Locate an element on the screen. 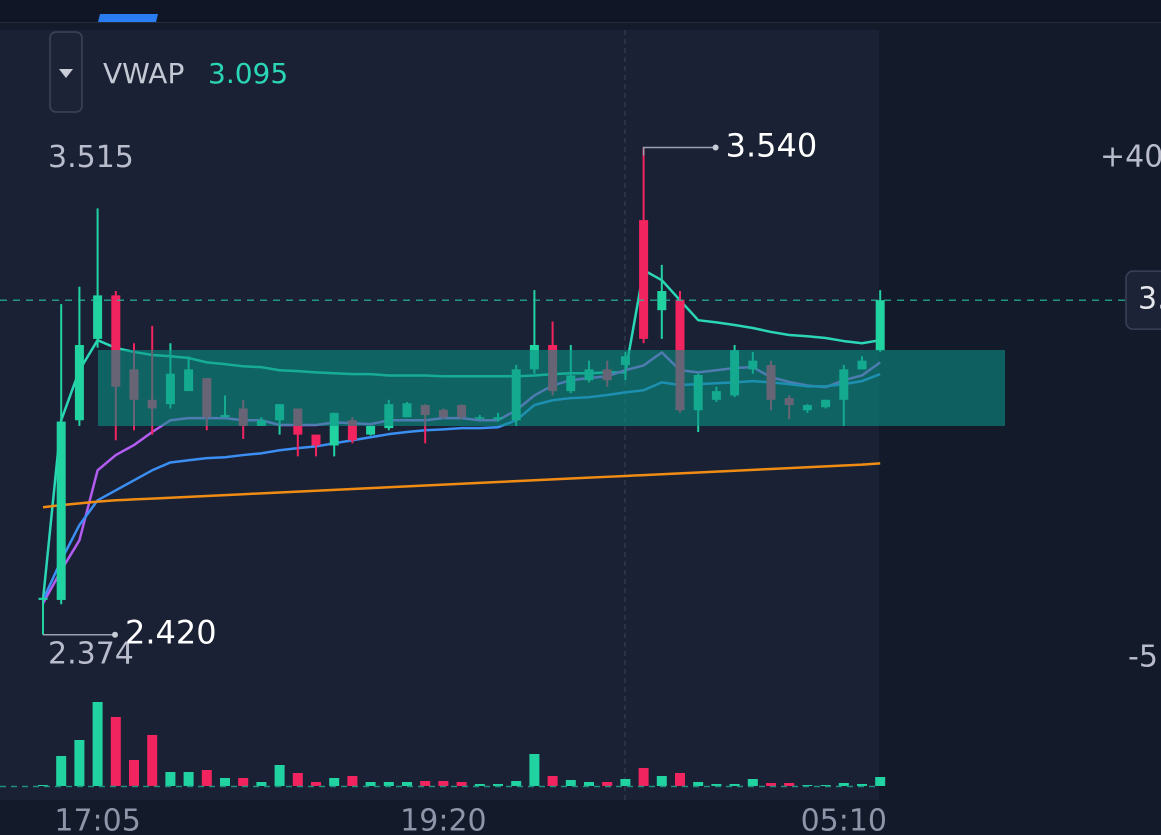  price-marker-label: 3. is located at coordinates (1149, 299).